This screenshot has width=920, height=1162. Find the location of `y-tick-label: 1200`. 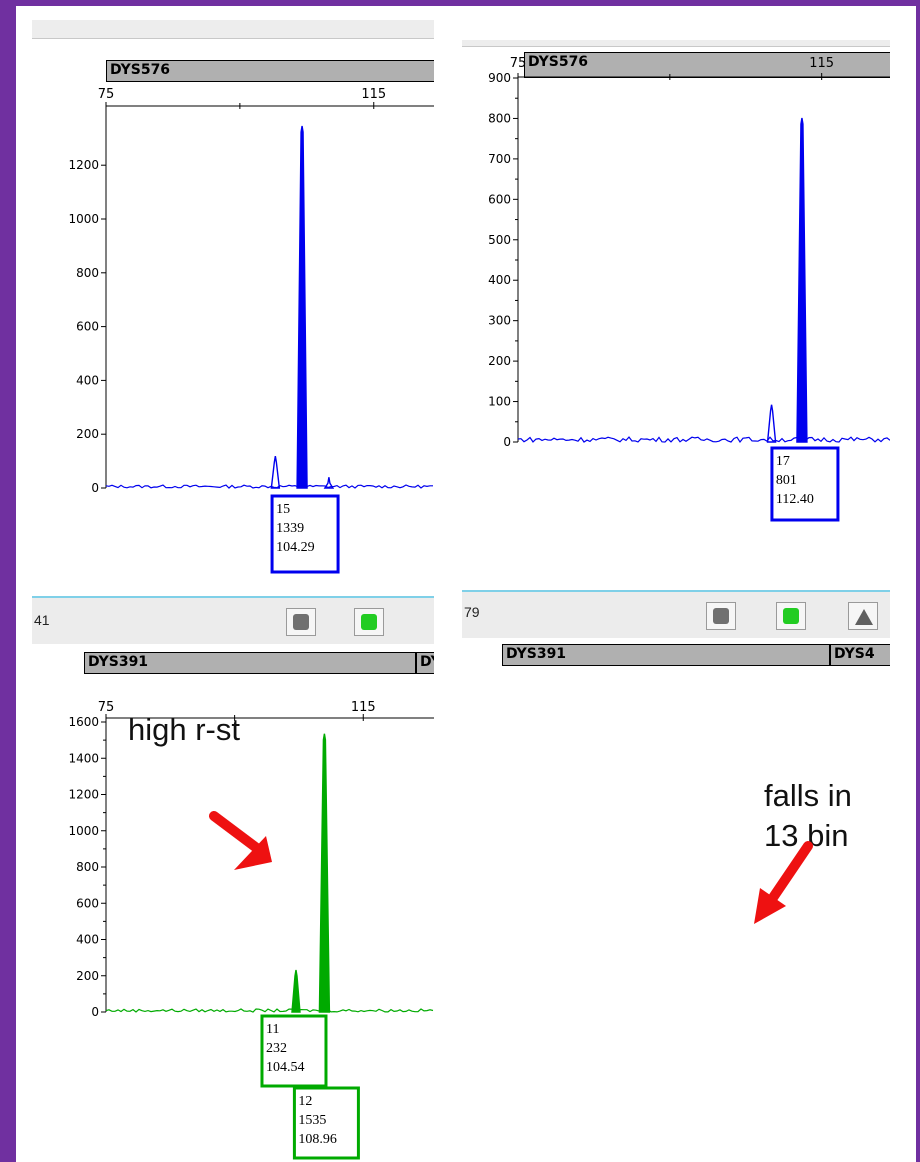

y-tick-label: 1200 is located at coordinates (83, 165).